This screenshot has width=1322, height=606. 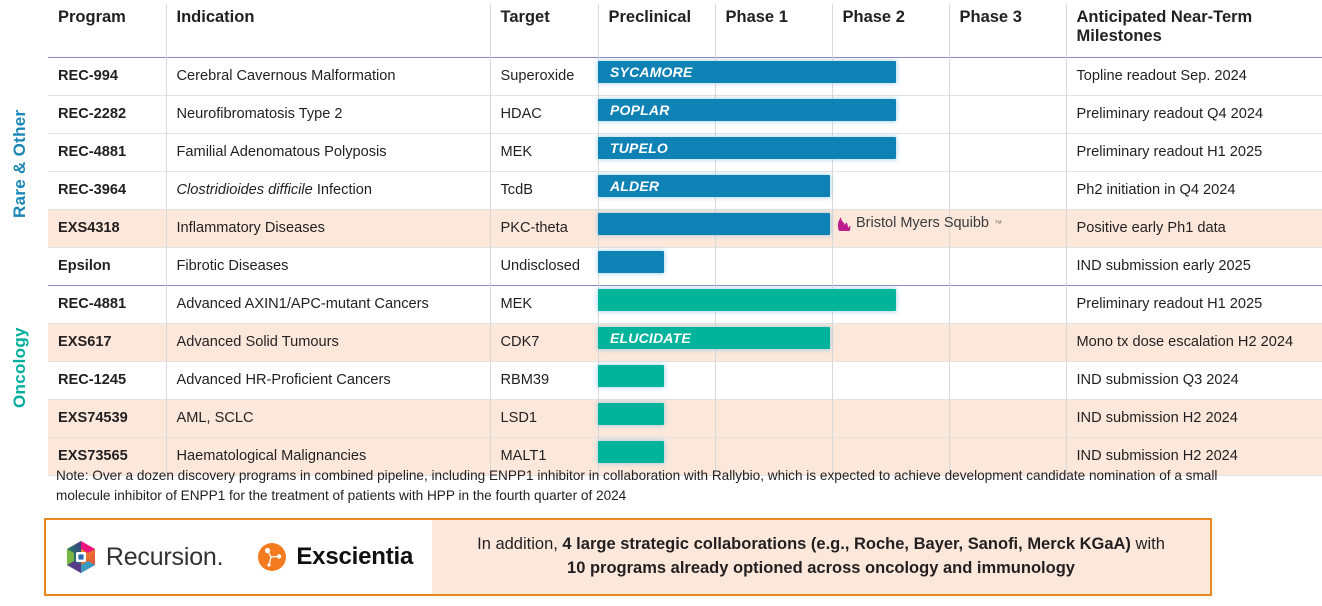 I want to click on cell-indication: Cerebral Cavernous Malformation, so click(x=327, y=76).